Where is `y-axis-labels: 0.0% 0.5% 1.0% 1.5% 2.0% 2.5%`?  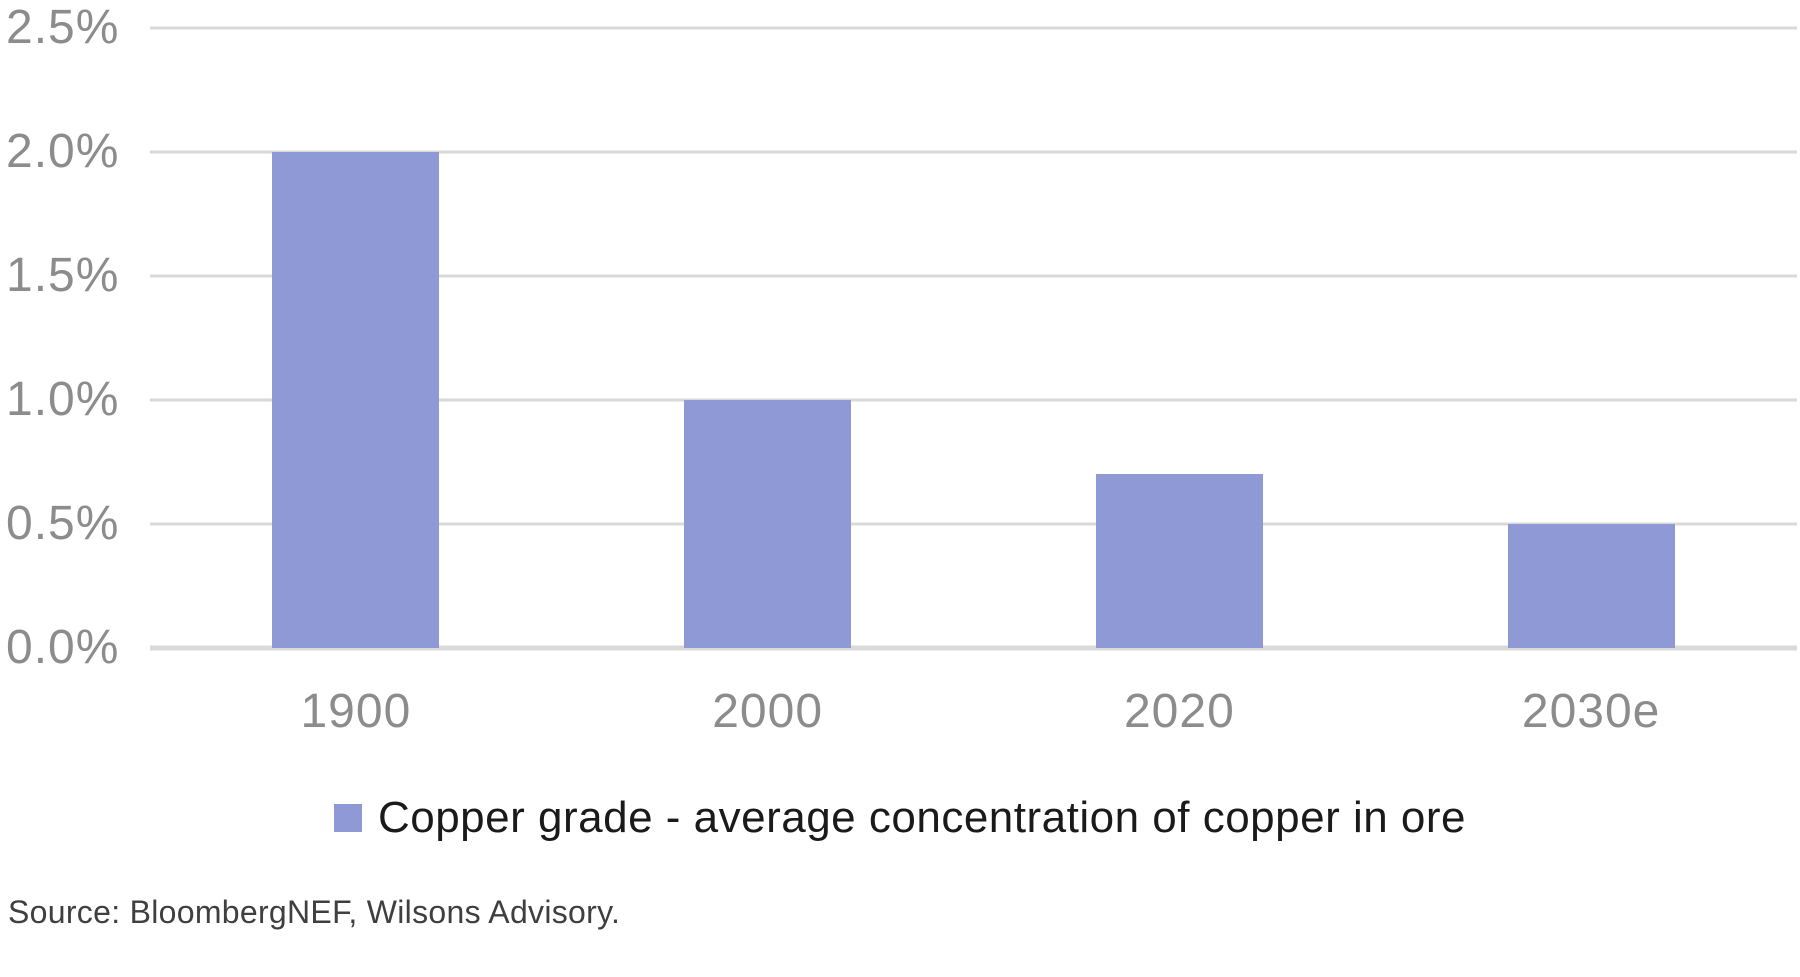
y-axis-labels: 0.0% 0.5% 1.0% 1.5% 2.0% 2.5% is located at coordinates (76, 338).